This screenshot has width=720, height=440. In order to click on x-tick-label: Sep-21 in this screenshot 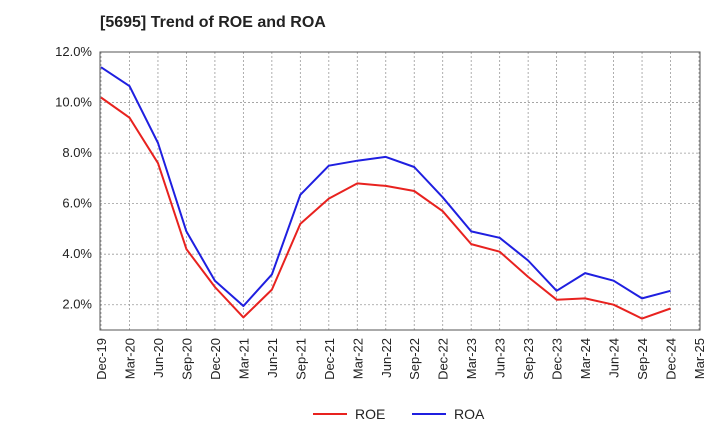, I will do `click(300, 359)`.